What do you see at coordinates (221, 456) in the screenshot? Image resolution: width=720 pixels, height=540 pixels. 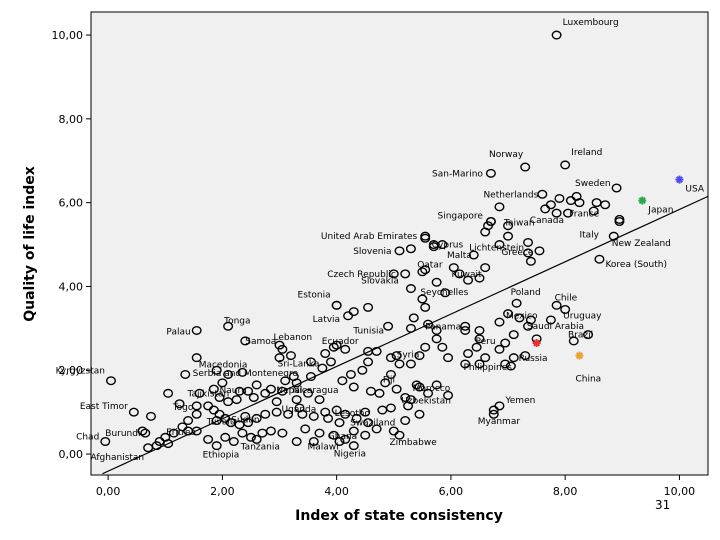 I see `point-label: Ethiopia` at bounding box center [221, 456].